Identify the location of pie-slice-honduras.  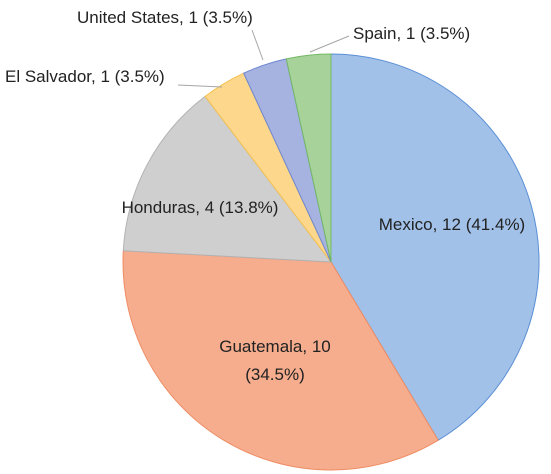
(227, 179).